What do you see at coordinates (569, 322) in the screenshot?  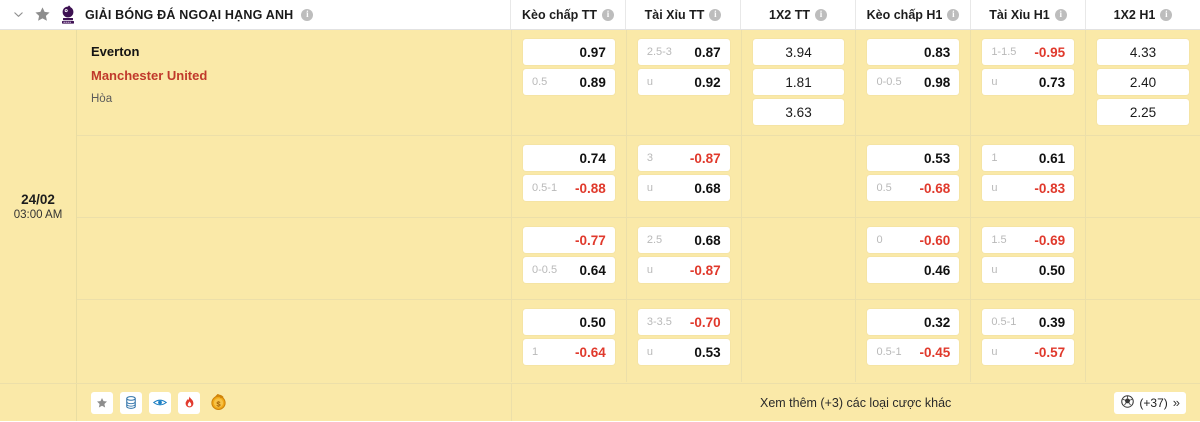 I see `odds-cell: 0.50` at bounding box center [569, 322].